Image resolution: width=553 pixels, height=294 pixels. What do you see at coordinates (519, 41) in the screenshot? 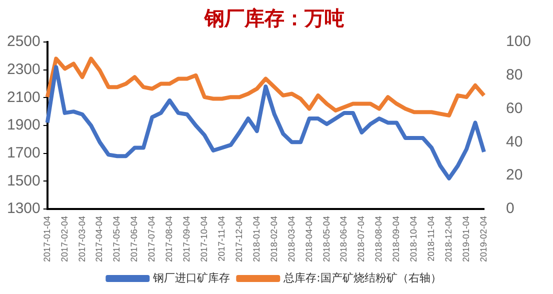
I see `y2-tick-label: 100` at bounding box center [519, 41].